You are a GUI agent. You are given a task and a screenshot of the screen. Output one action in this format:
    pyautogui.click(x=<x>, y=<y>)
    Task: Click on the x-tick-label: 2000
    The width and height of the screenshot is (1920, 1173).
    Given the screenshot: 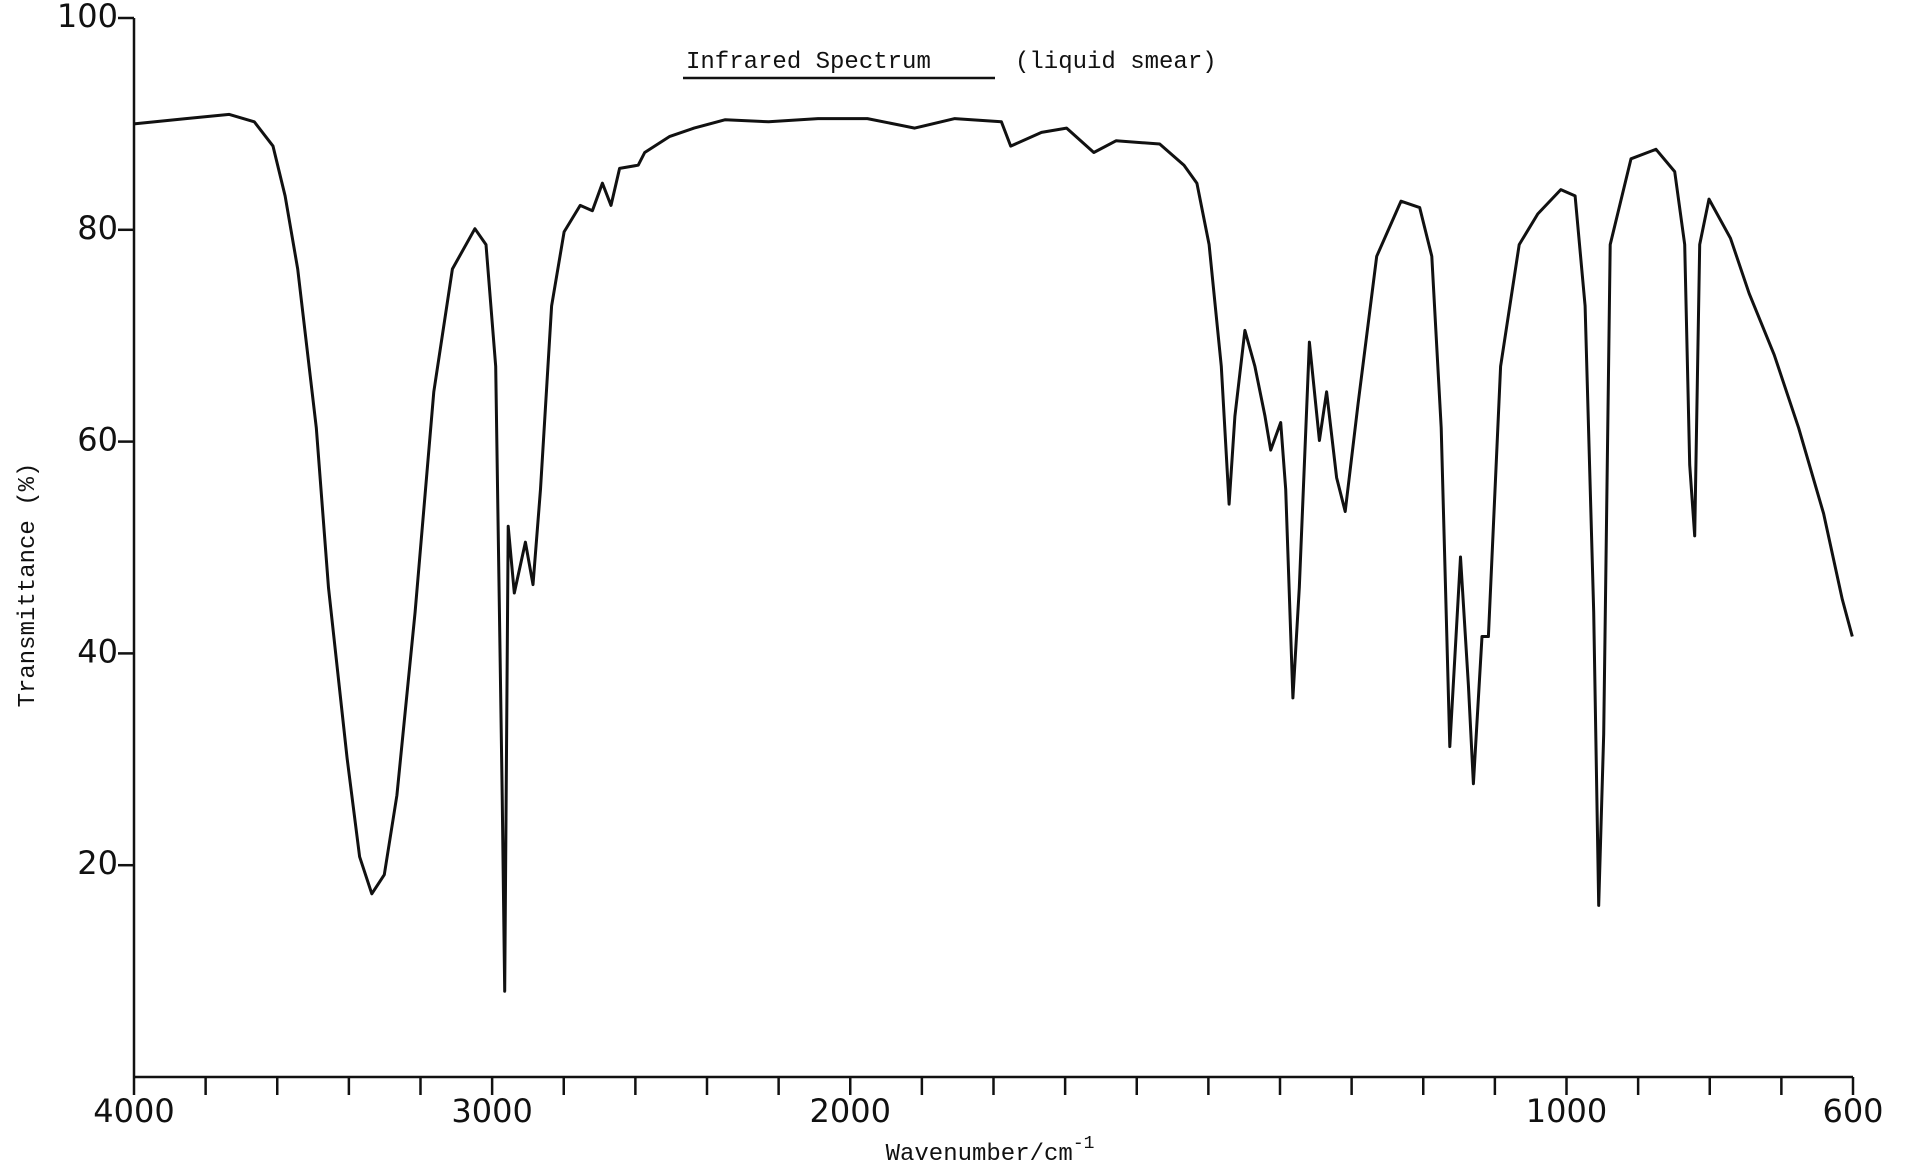 What is the action you would take?
    pyautogui.click(x=850, y=1111)
    